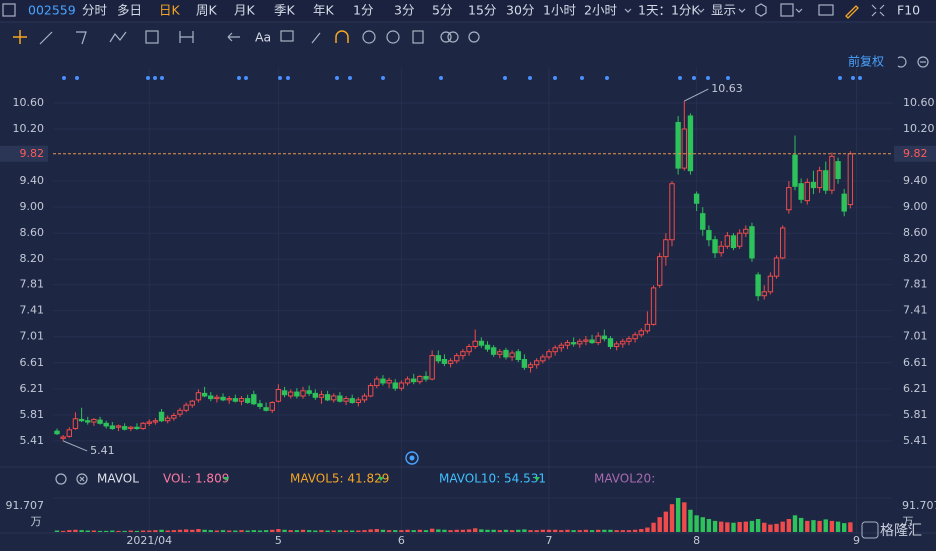 The height and width of the screenshot is (551, 936). Describe the element at coordinates (723, 10) in the screenshot. I see `timeframe-tab: 显示` at that location.